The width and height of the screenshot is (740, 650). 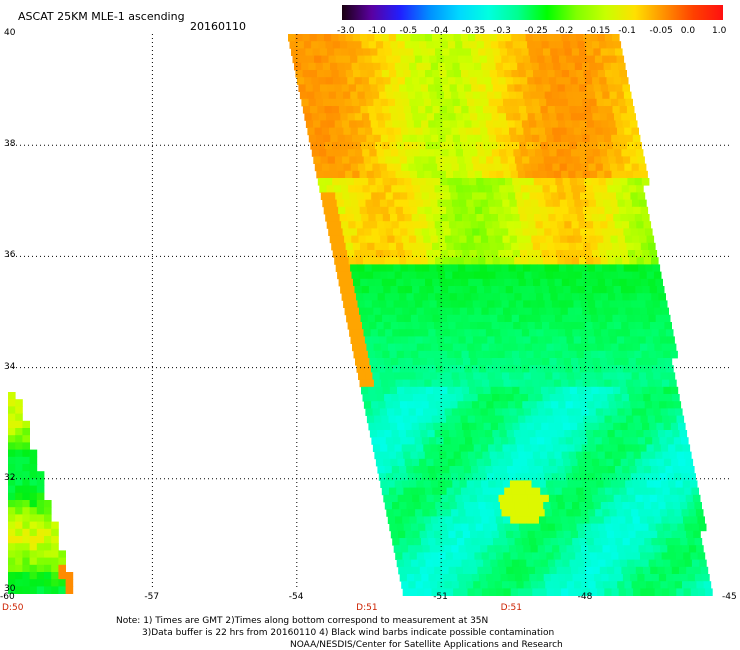 What do you see at coordinates (661, 31) in the screenshot?
I see `colorbar-label: -0.05` at bounding box center [661, 31].